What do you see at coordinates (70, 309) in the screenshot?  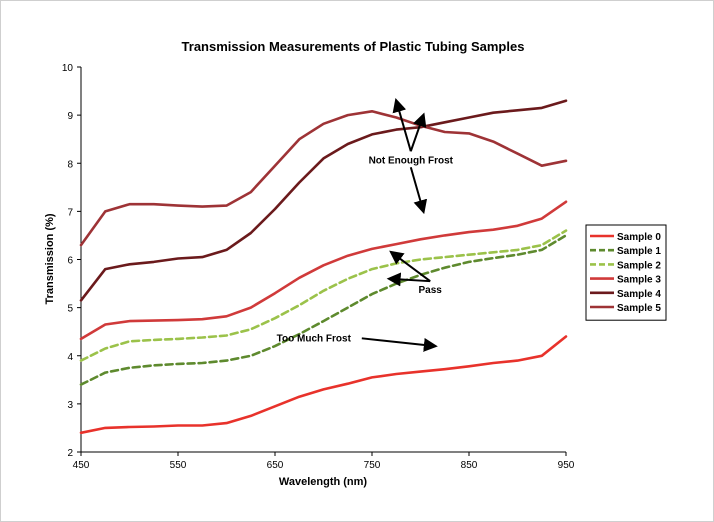 I see `y-tick-label: 5` at bounding box center [70, 309].